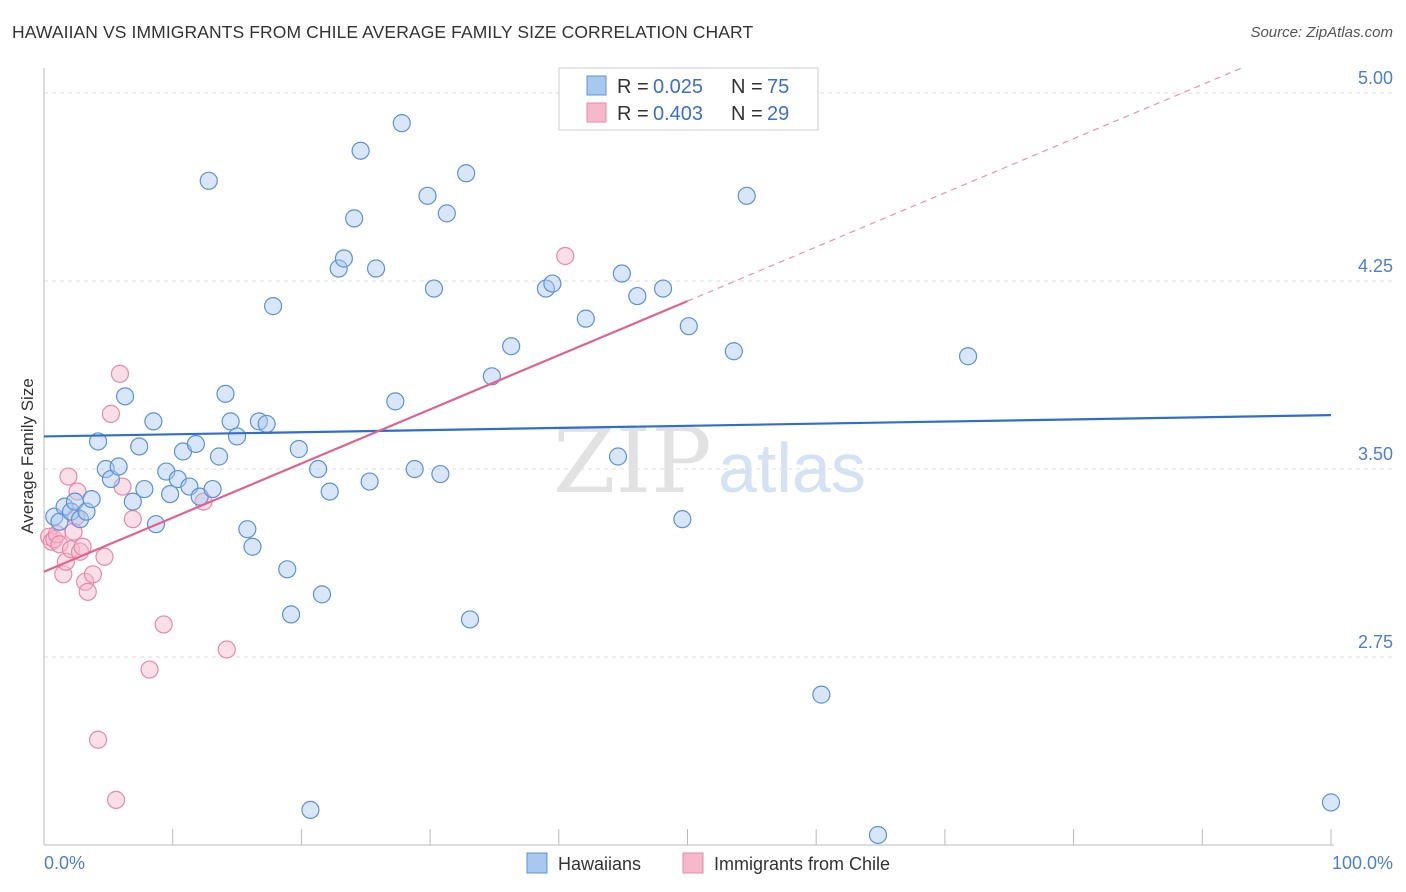  I want to click on x-axis-ticks, so click(687, 837).